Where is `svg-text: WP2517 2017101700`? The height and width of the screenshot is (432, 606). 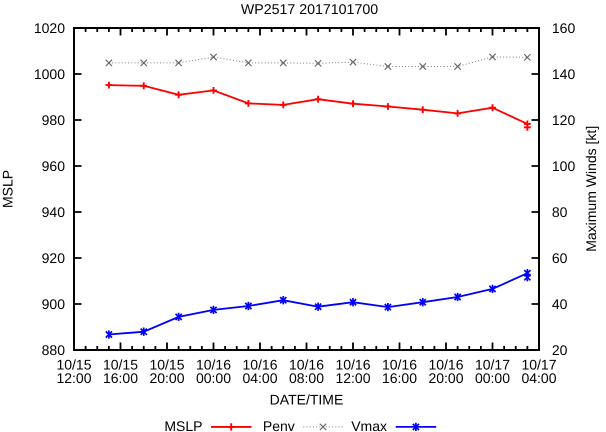 svg-text: WP2517 2017101700 is located at coordinates (309, 10).